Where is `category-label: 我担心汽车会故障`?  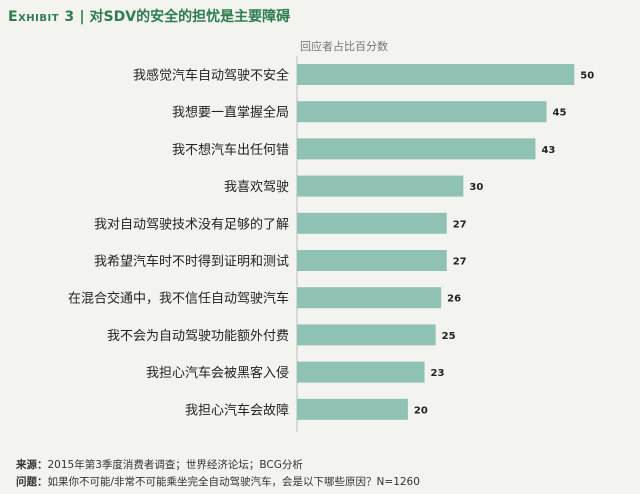
category-label: 我担心汽车会故障 is located at coordinates (237, 410).